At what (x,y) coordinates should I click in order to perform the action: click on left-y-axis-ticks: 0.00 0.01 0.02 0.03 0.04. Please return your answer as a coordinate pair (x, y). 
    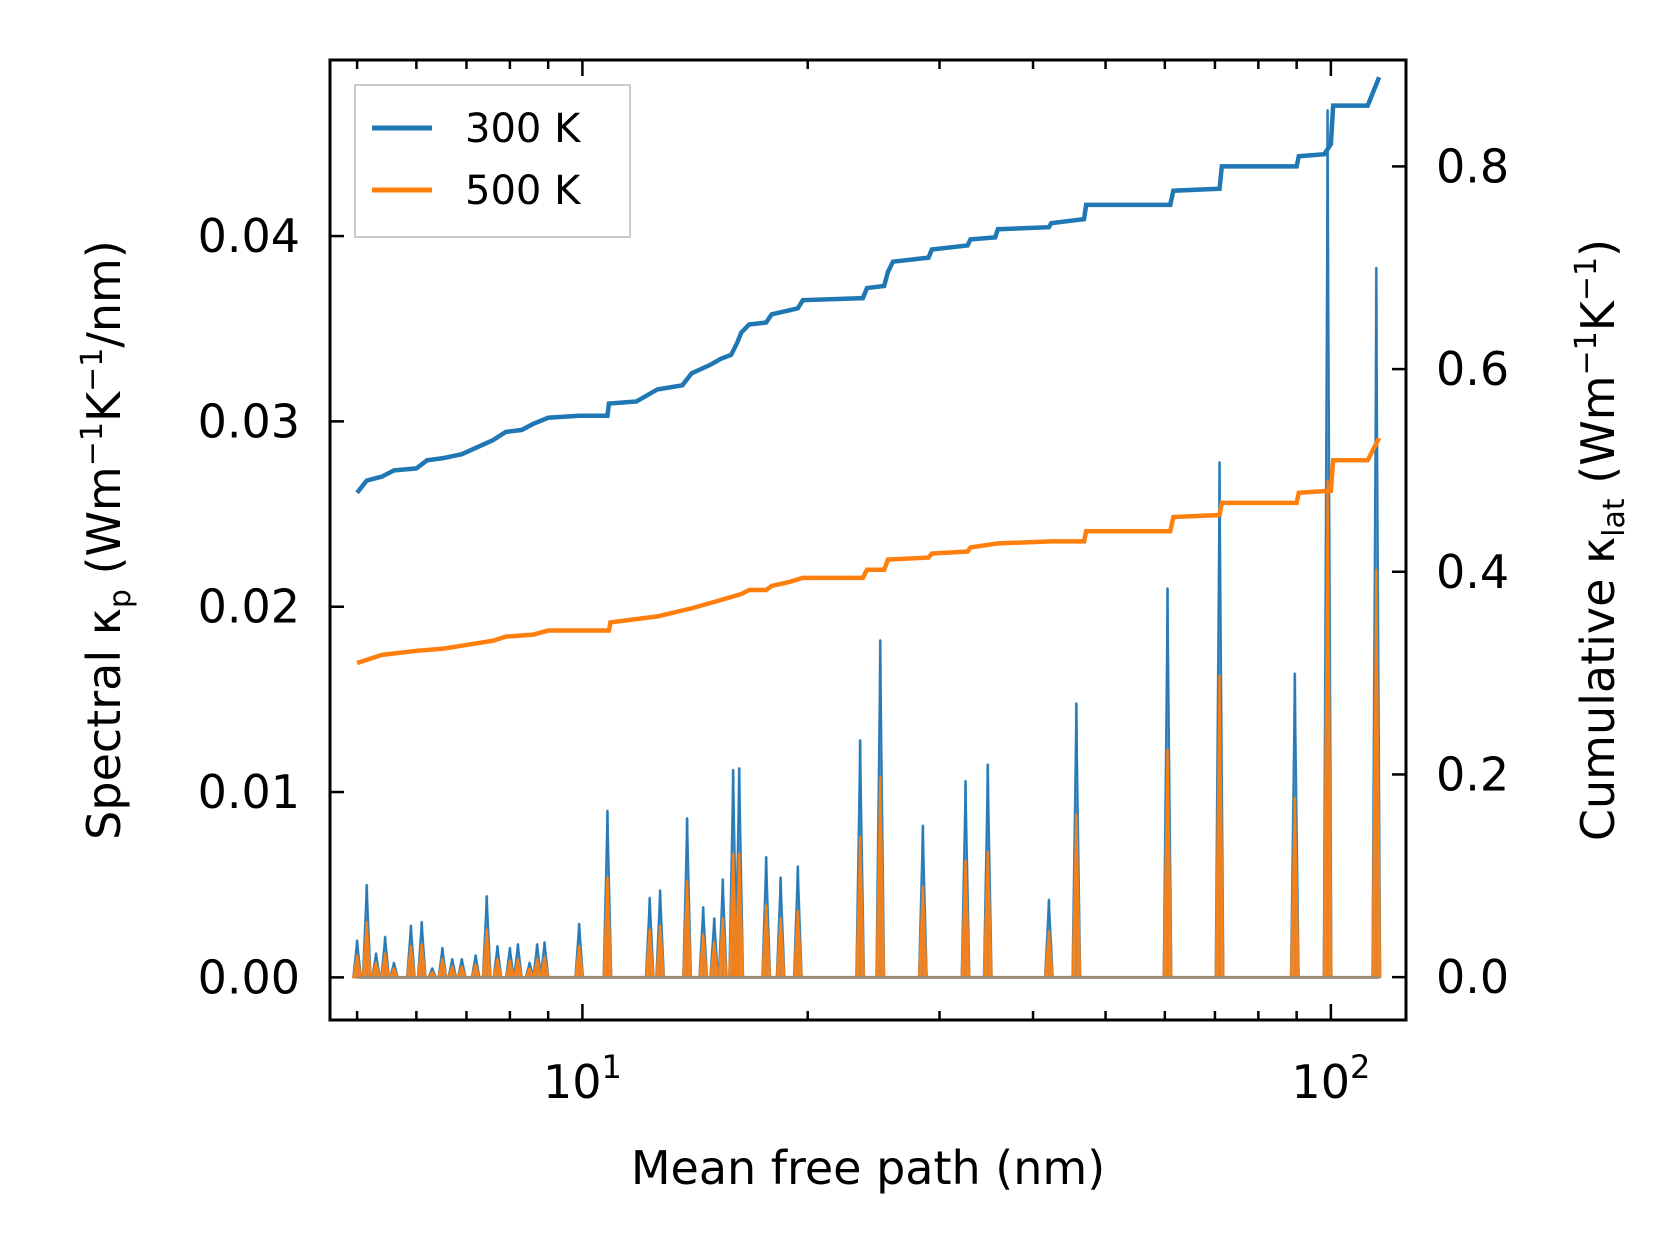
    Looking at the image, I should click on (271, 606).